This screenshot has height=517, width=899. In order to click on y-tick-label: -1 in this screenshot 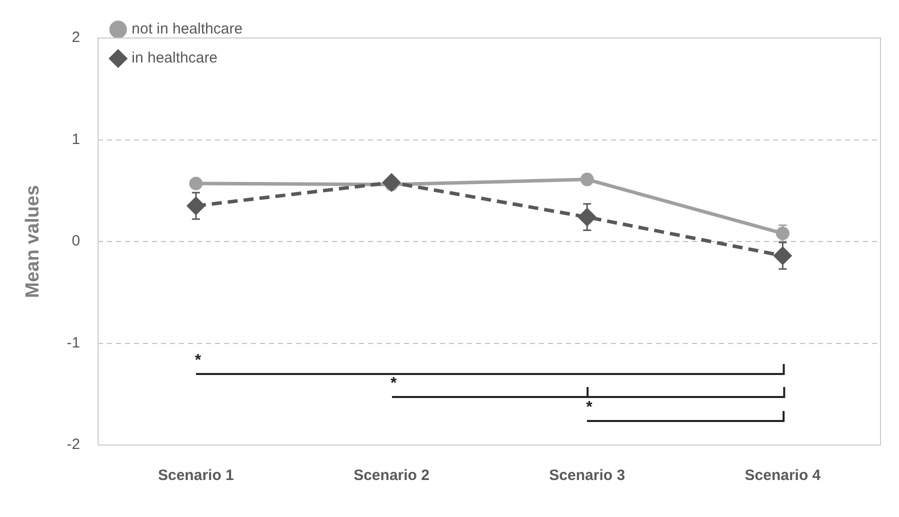, I will do `click(73, 343)`.